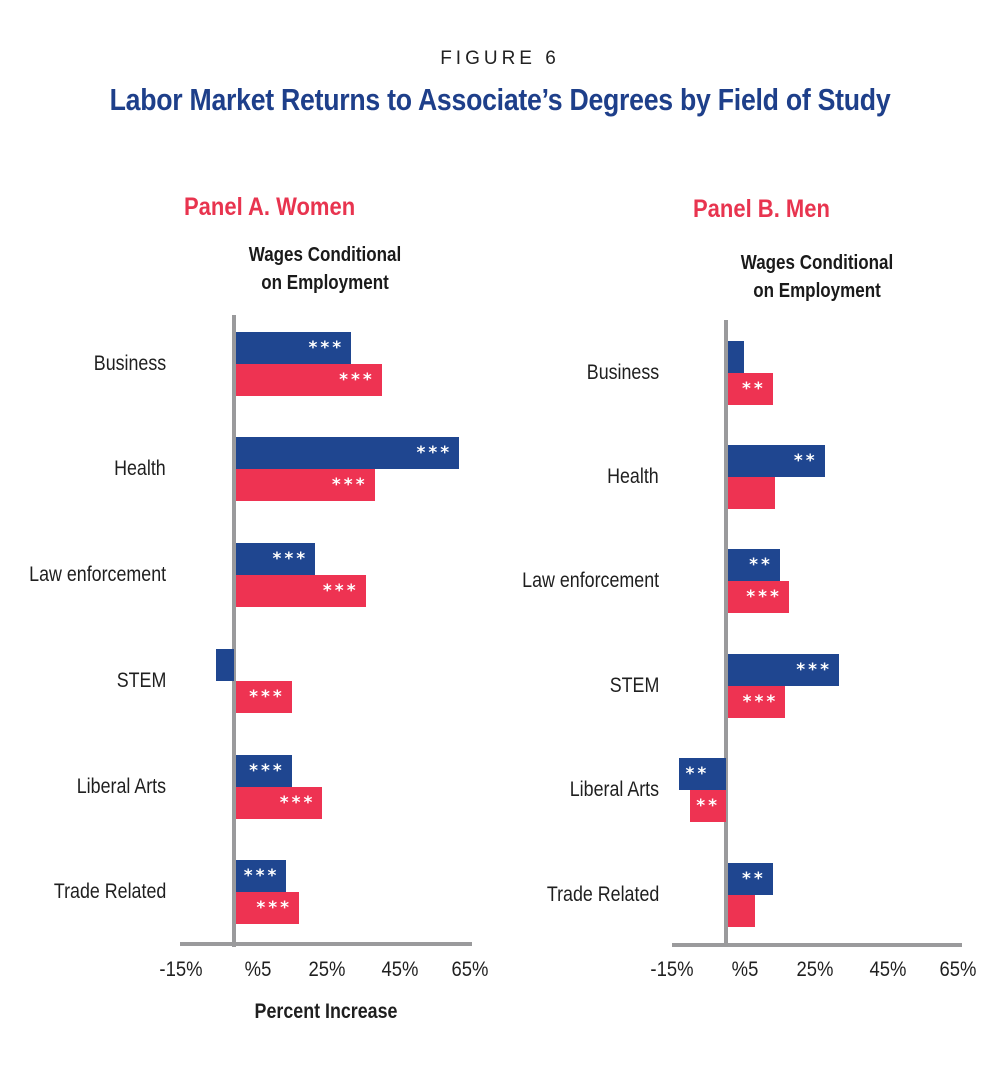 The height and width of the screenshot is (1067, 1000). I want to click on panel-a-x-tick-label: 45%, so click(400, 969).